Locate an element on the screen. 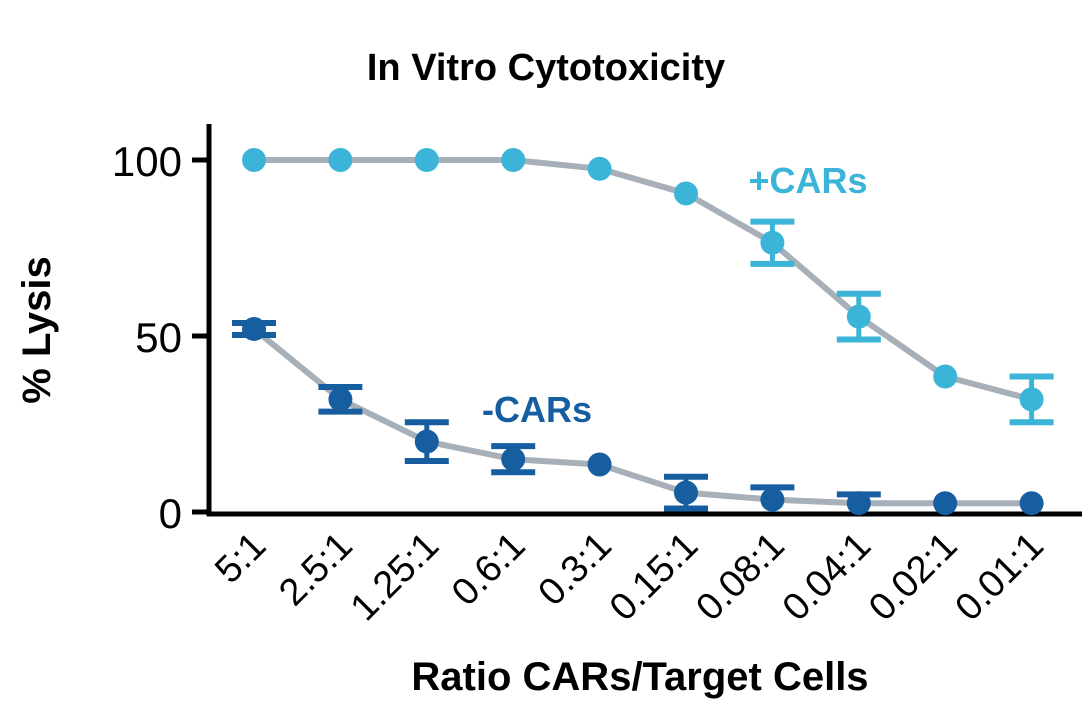 This screenshot has height=710, width=1091. x-tick-label: 0.6:1 is located at coordinates (488, 569).